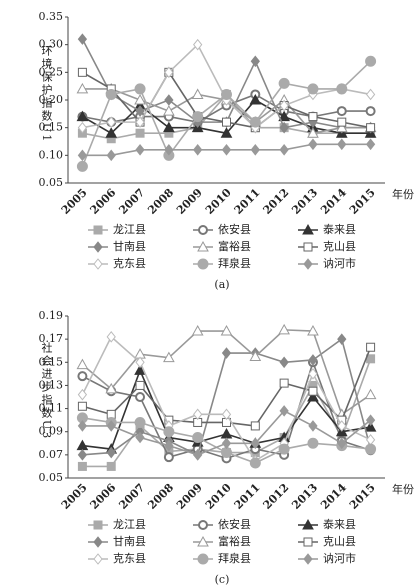 The height and width of the screenshot is (587, 416). Describe the element at coordinates (234, 541) in the screenshot. I see `legend-label: 富裕县` at that location.